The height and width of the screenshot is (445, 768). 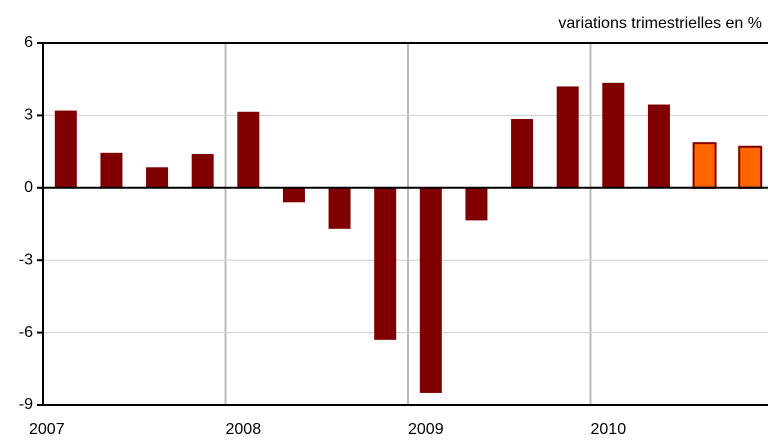 What do you see at coordinates (609, 429) in the screenshot?
I see `x-tick-label: 2010` at bounding box center [609, 429].